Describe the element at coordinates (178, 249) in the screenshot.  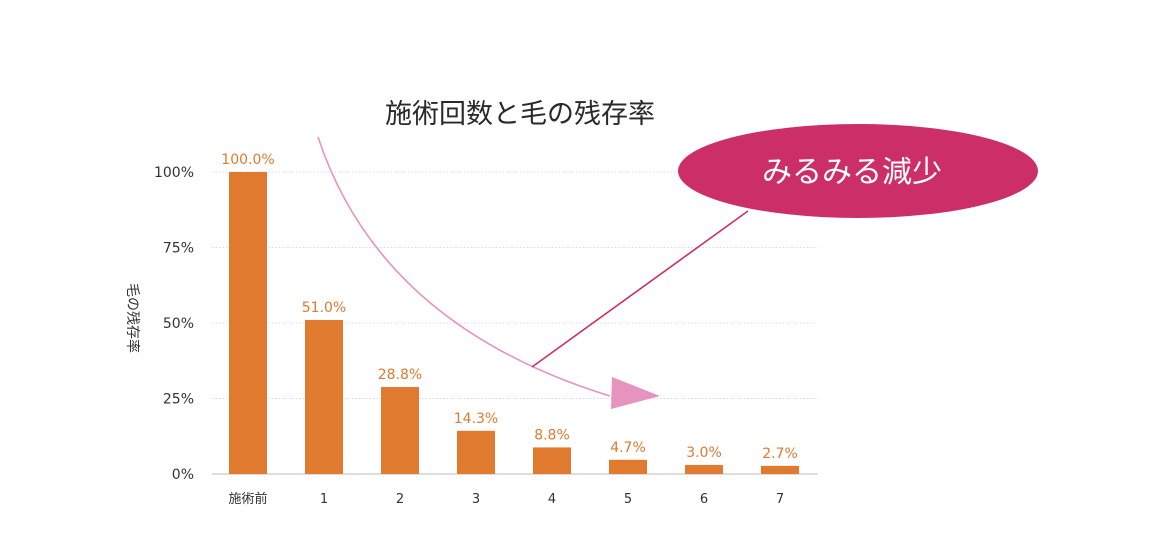
I see `y-tick-label: 75%` at that location.